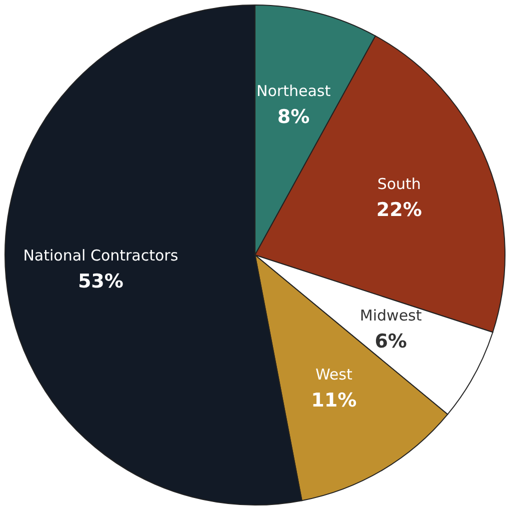 The width and height of the screenshot is (520, 519). Describe the element at coordinates (100, 255) in the screenshot. I see `slice-label: National Contractors` at that location.